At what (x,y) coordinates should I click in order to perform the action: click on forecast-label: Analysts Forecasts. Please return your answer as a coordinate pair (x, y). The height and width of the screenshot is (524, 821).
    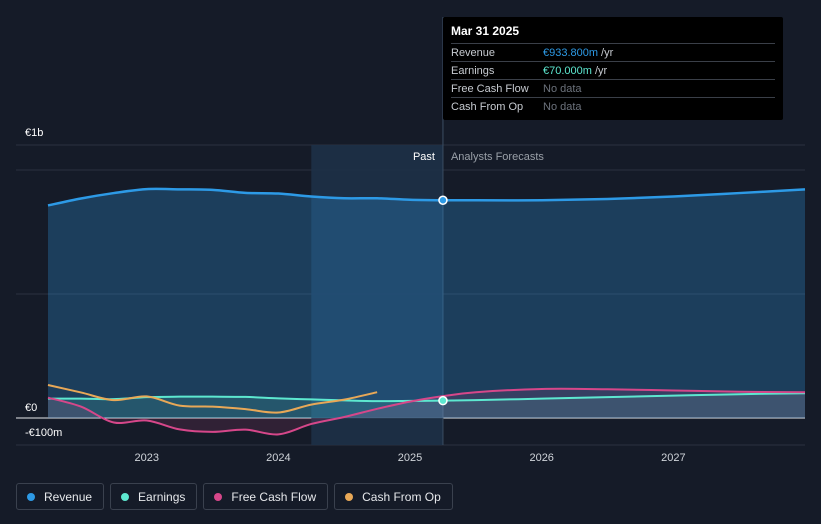
    Looking at the image, I should click on (497, 157).